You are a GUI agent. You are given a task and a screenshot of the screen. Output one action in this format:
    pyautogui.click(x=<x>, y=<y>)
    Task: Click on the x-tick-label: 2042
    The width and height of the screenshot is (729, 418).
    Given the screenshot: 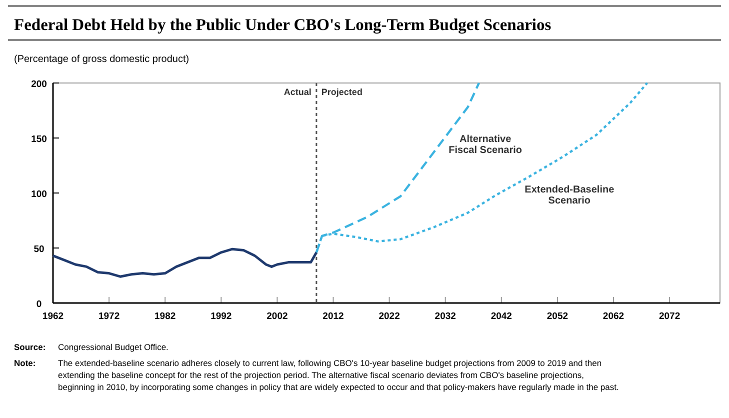 What is the action you would take?
    pyautogui.click(x=501, y=316)
    